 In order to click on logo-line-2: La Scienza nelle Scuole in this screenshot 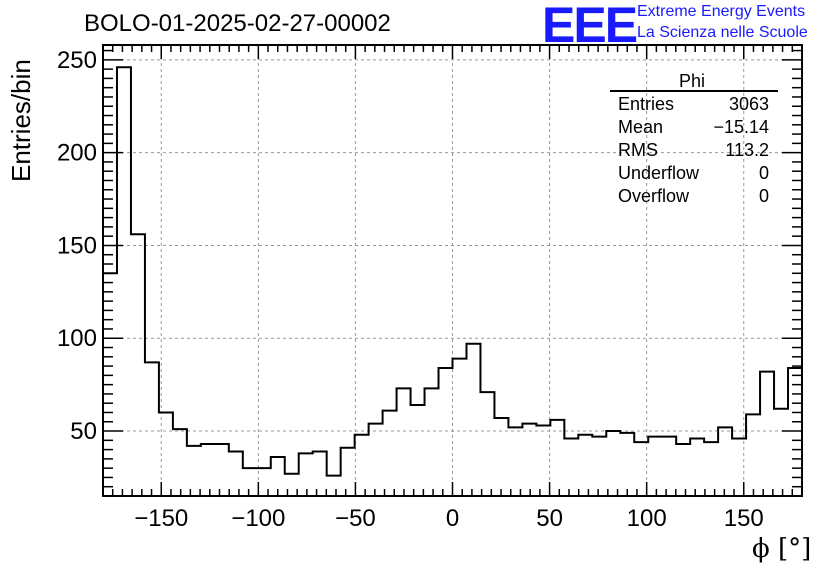, I will do `click(722, 32)`.